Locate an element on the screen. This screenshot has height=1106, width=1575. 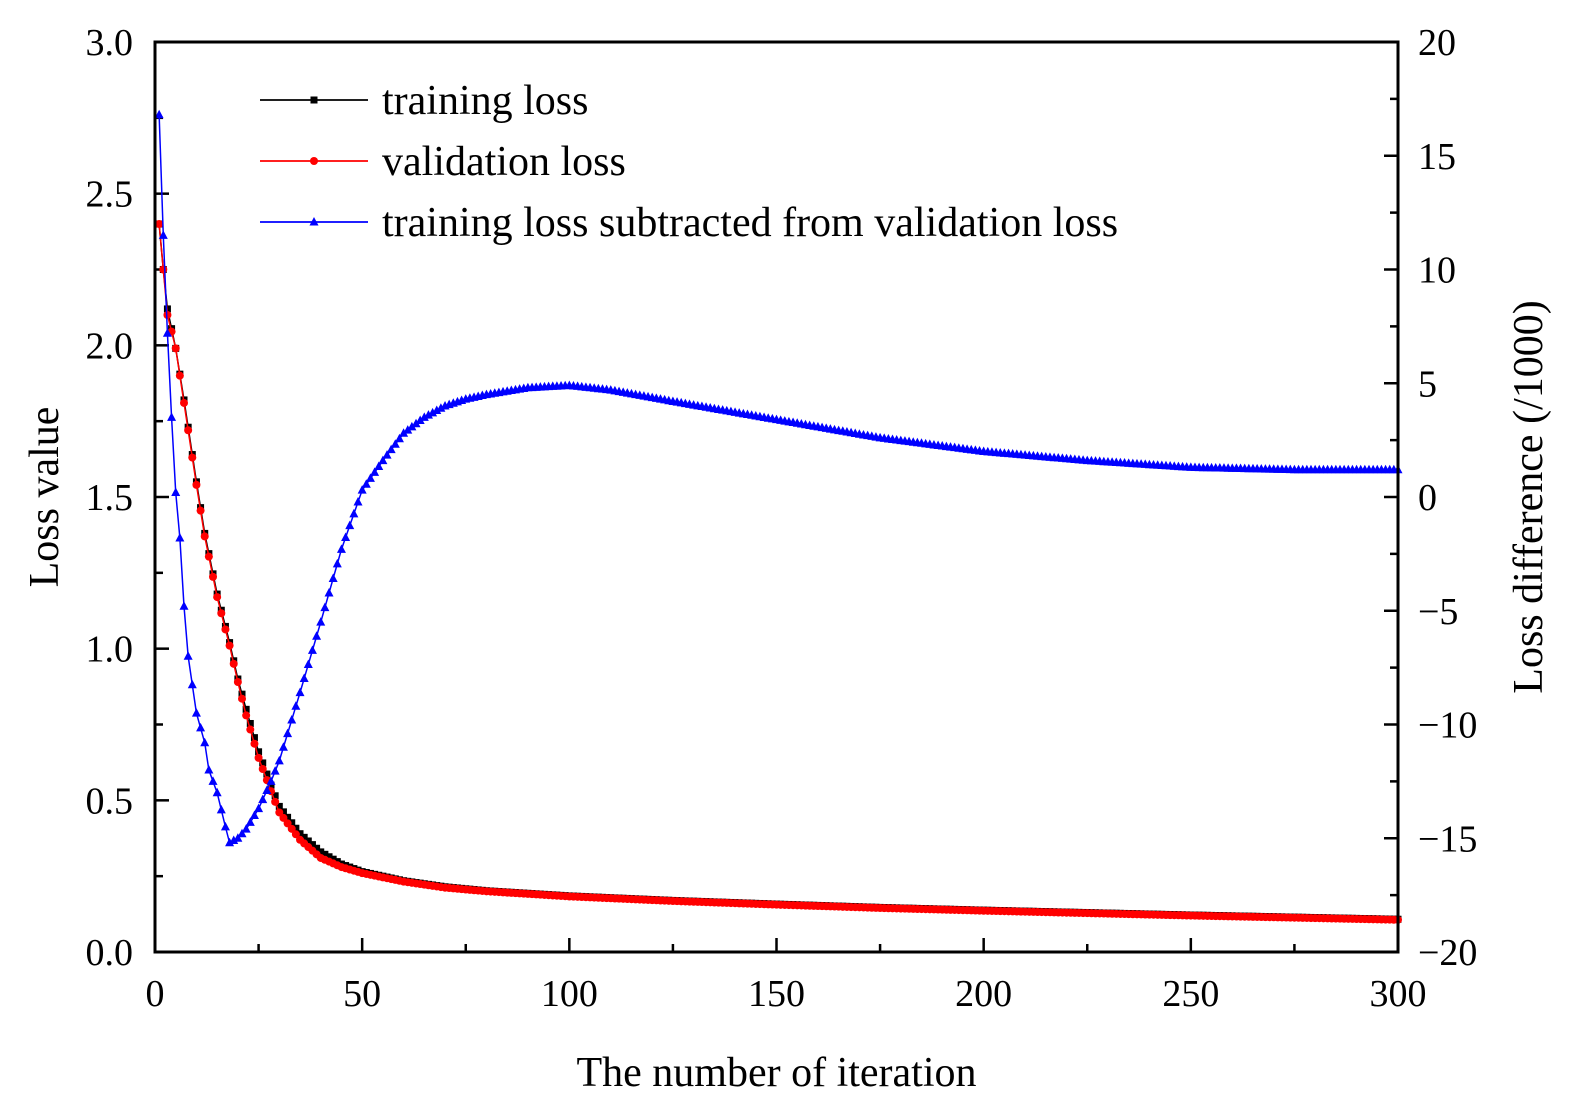
y-tick-label: 3.0 is located at coordinates (110, 43).